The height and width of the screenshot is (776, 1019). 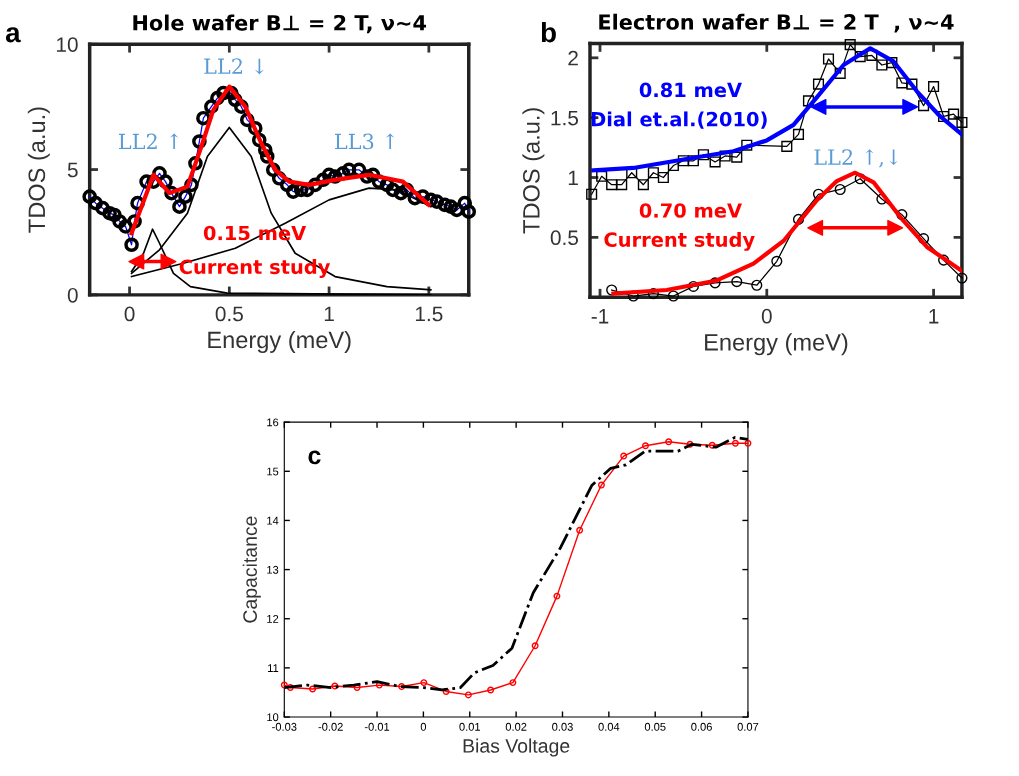 What do you see at coordinates (690, 90) in the screenshot?
I see `annotation: 0.81 meV` at bounding box center [690, 90].